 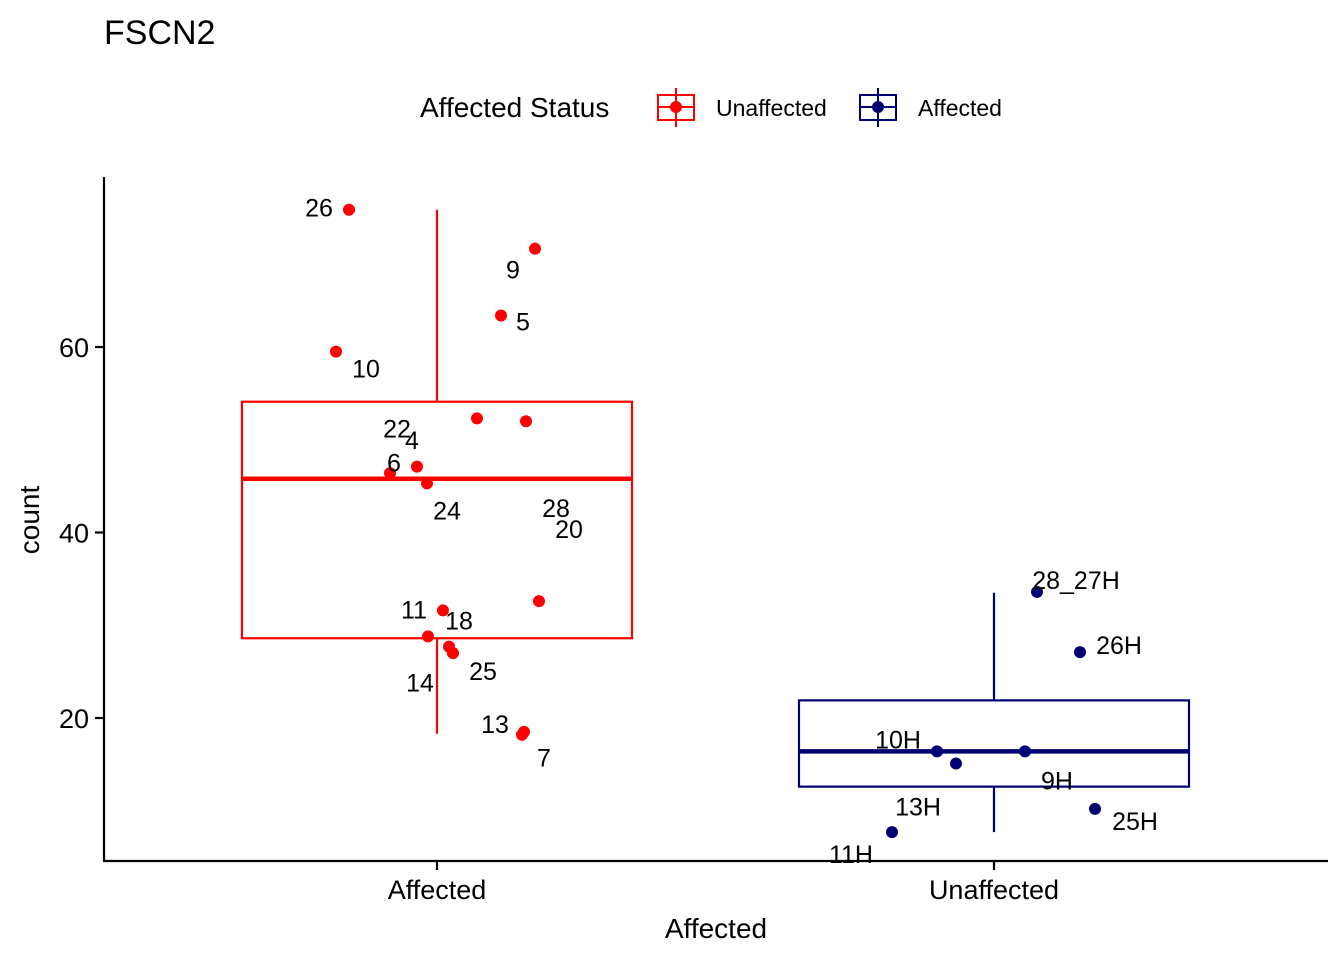 I want to click on point-label: 10H, so click(x=898, y=740).